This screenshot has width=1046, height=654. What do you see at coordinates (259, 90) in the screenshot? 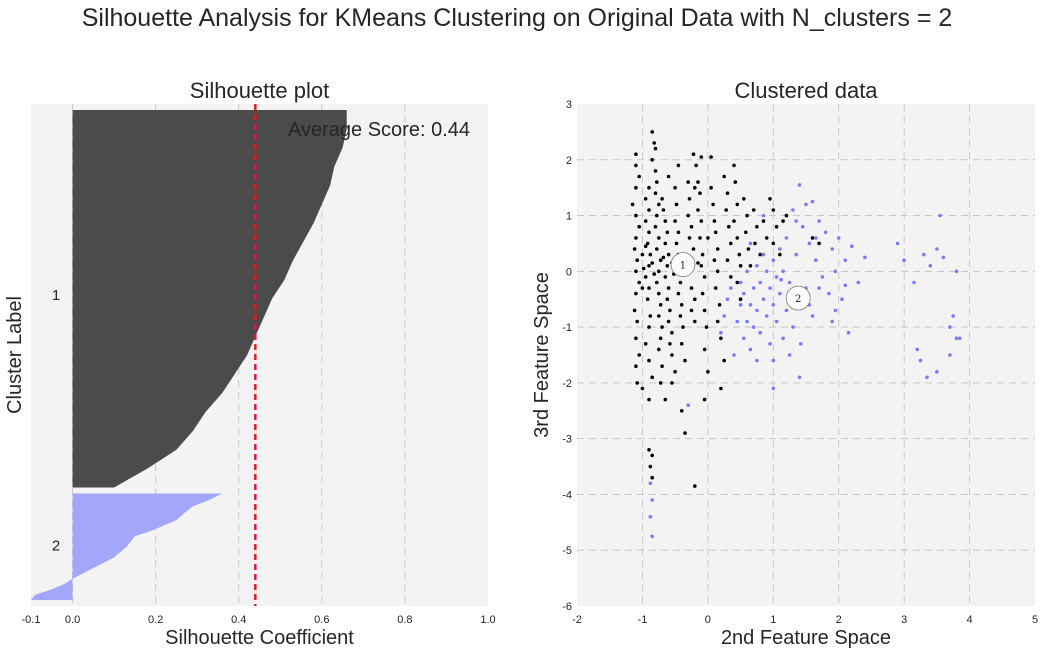
I see `silhouette-plot-title: Silhouette plot` at bounding box center [259, 90].